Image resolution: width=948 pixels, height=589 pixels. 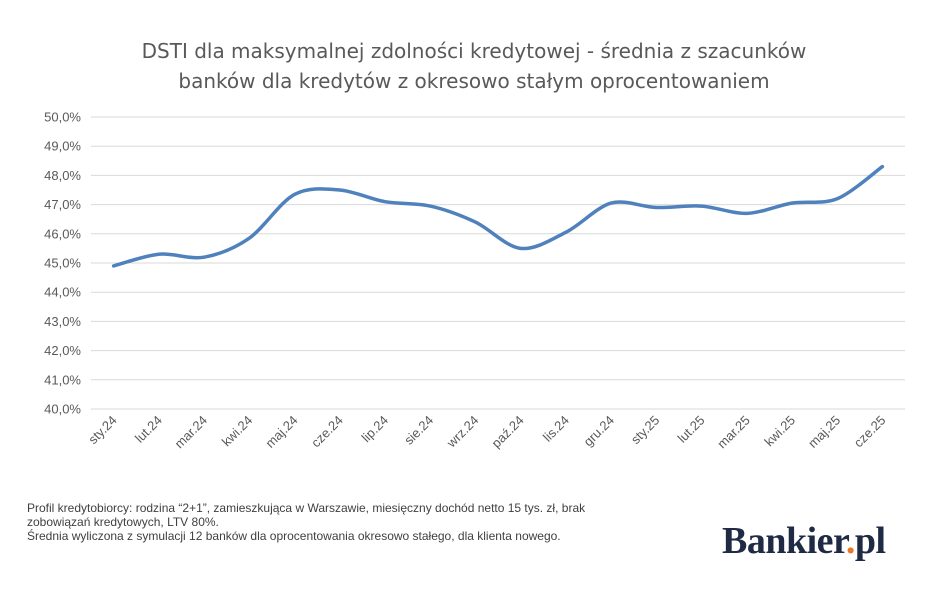 I want to click on footnote-line-2: zobowiązań kredytowych, LTV 80%., so click(x=123, y=522).